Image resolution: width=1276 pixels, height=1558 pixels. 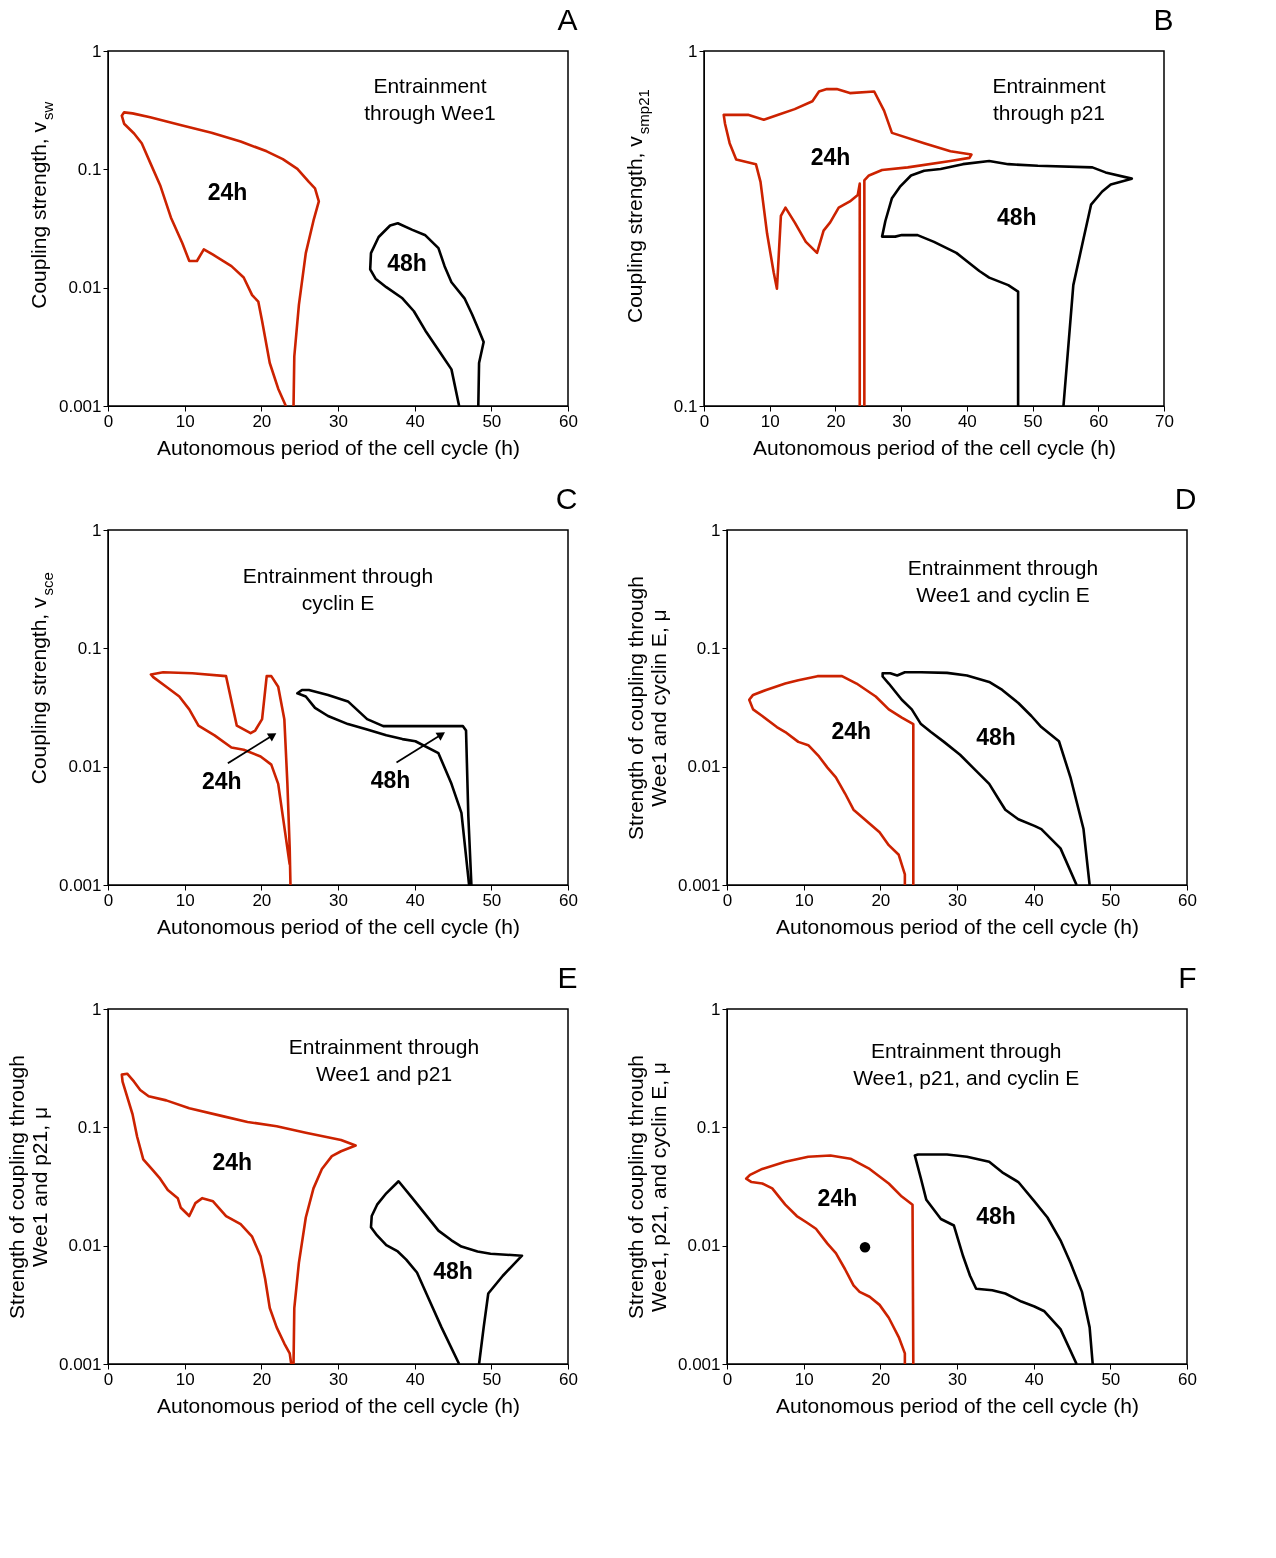 I want to click on y-axis-title: Strength of coupling through Wee1, p21, and cyclin E, μ, so click(x=646, y=1187).